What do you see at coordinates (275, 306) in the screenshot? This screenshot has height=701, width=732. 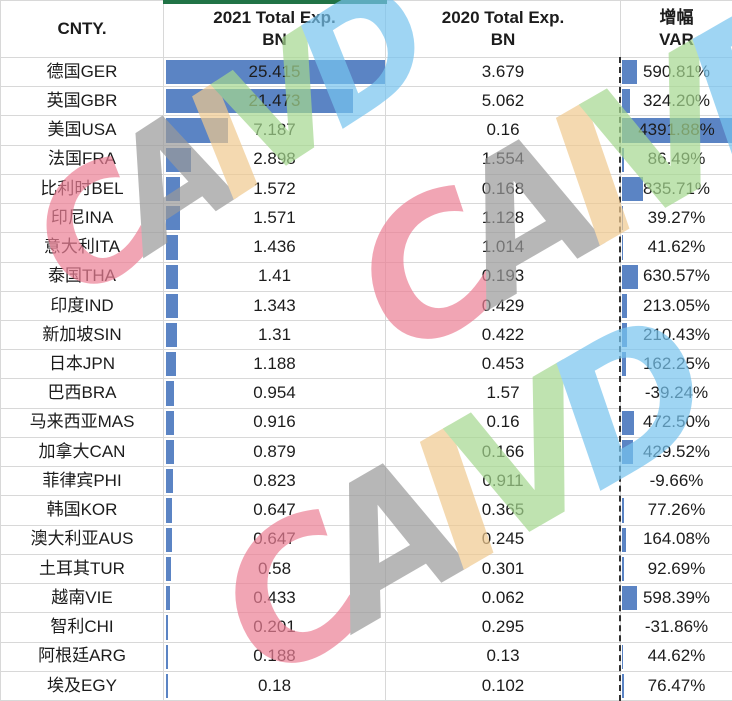 I see `cell-exp2021: 1.343` at bounding box center [275, 306].